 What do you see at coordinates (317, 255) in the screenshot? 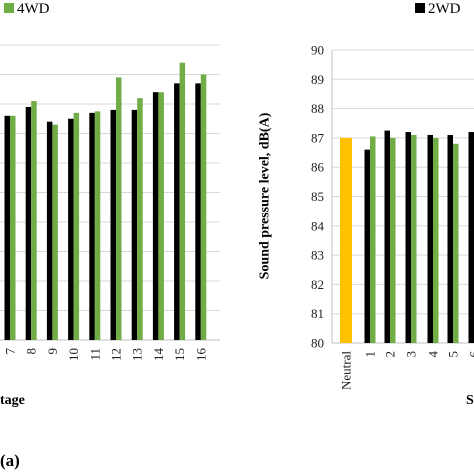
I see `y-tick-label: 83` at bounding box center [317, 255].